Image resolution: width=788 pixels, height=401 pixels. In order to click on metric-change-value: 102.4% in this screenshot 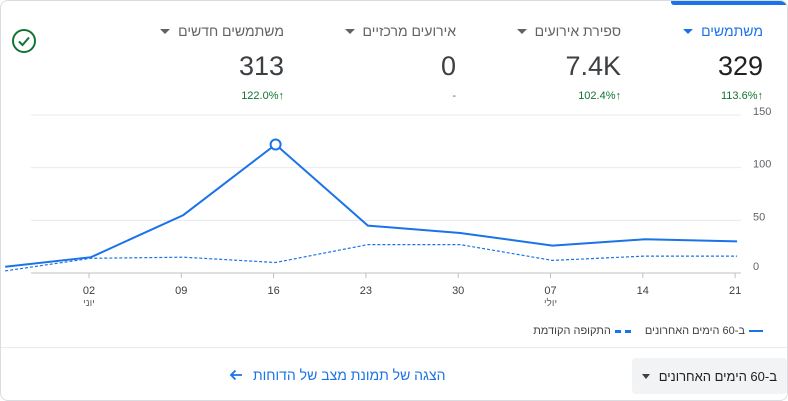, I will do `click(597, 96)`.